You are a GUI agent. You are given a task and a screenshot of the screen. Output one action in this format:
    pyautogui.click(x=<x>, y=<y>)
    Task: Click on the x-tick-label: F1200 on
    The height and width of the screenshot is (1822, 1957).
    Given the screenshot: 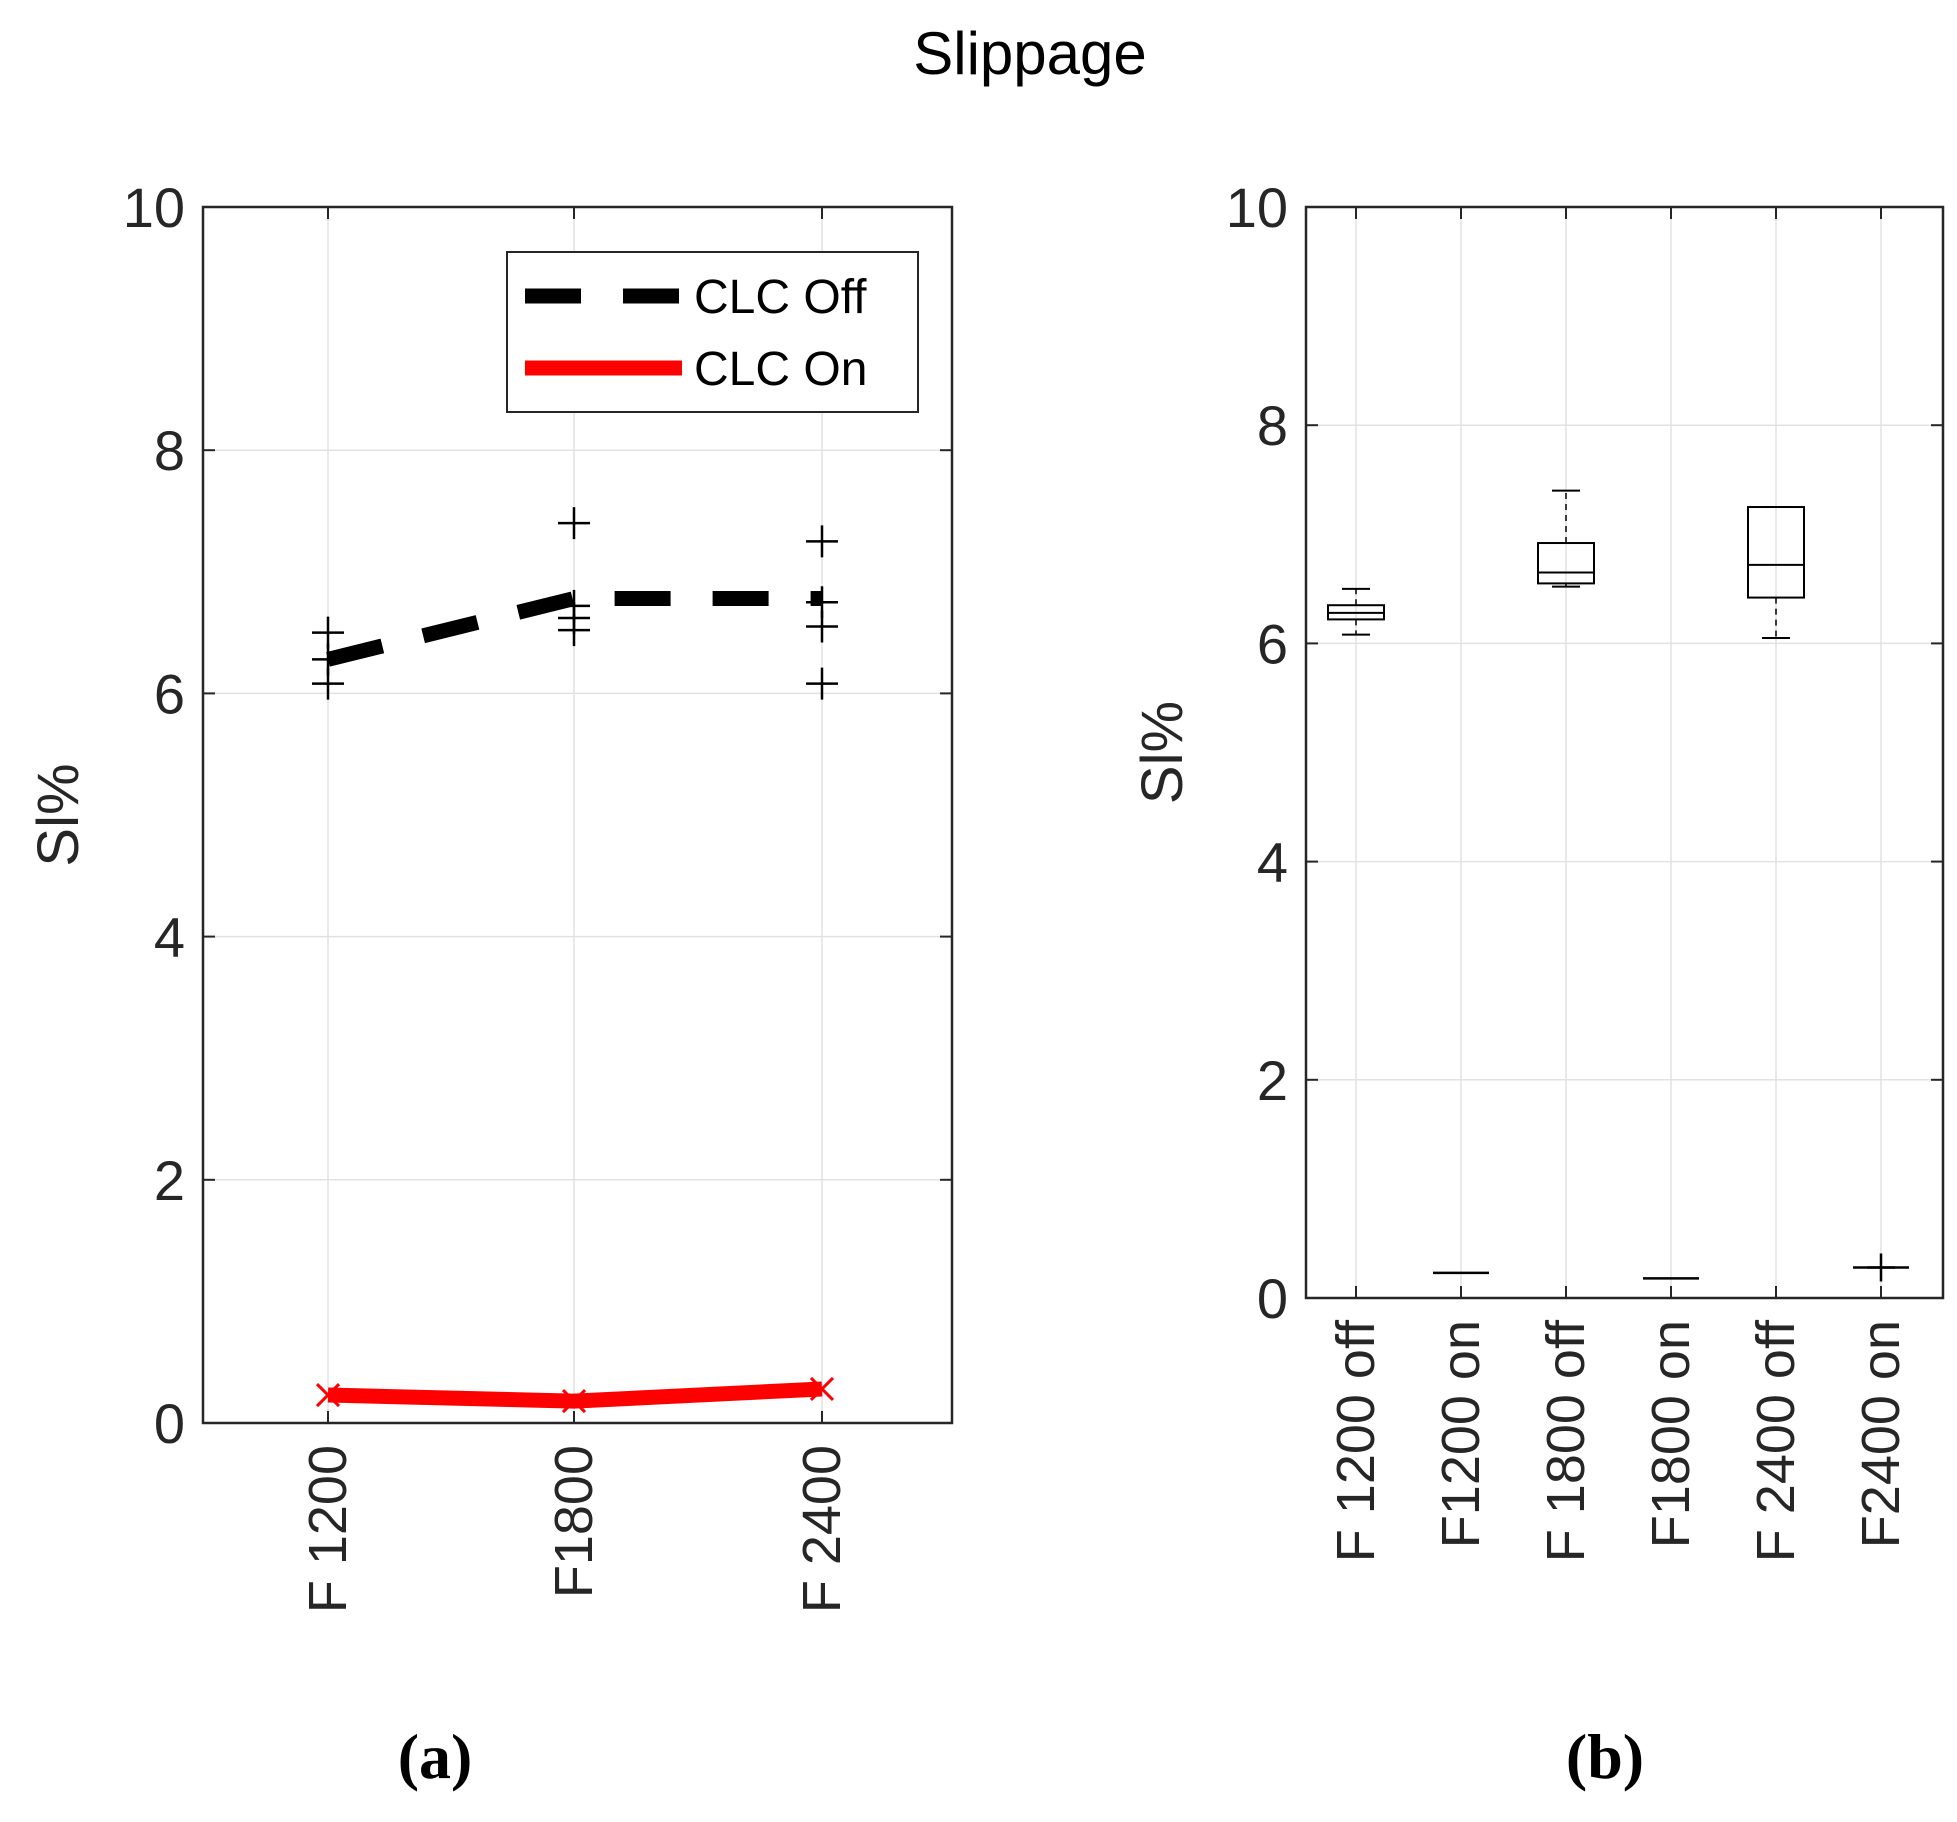 What is the action you would take?
    pyautogui.click(x=1461, y=1434)
    